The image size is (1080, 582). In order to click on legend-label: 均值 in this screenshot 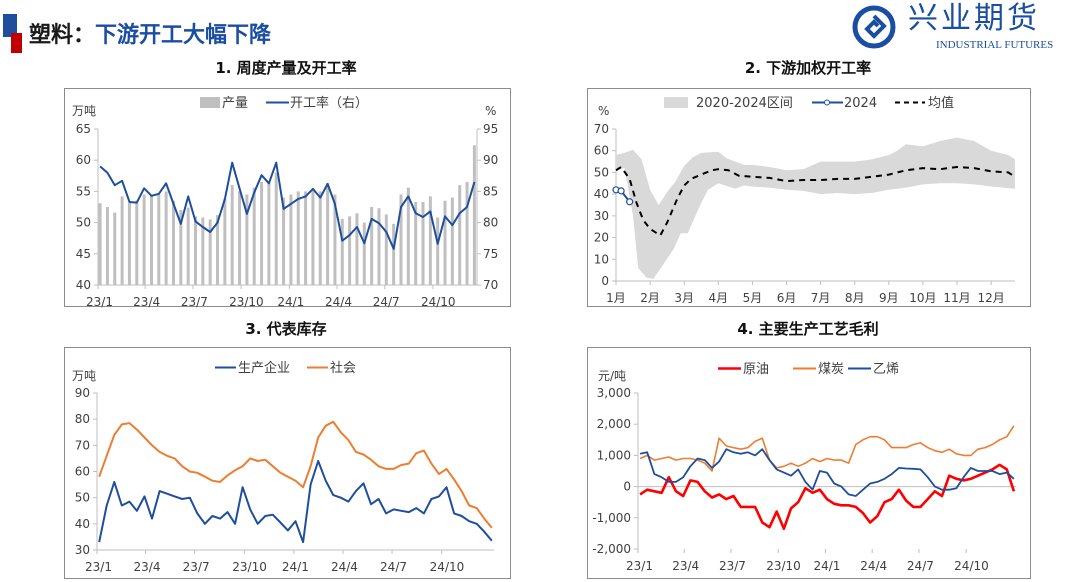, I will do `click(941, 103)`.